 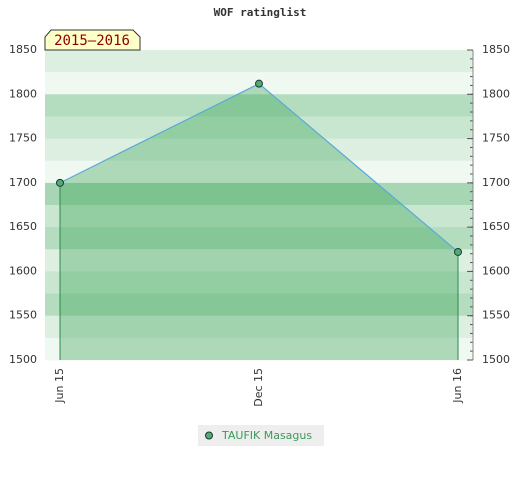 I want to click on period-label: 2015–2016, so click(x=92, y=41).